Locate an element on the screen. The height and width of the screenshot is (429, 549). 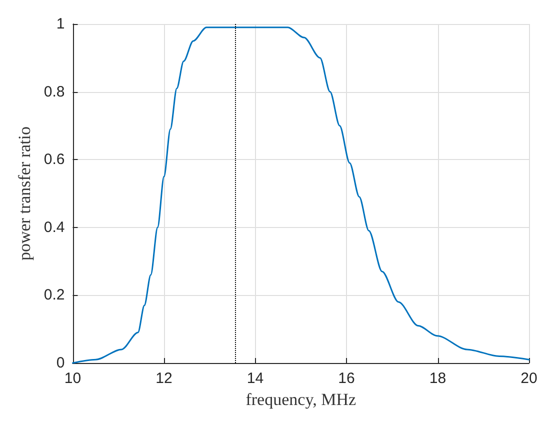
x-axis-title: frequency, MHz is located at coordinates (301, 399).